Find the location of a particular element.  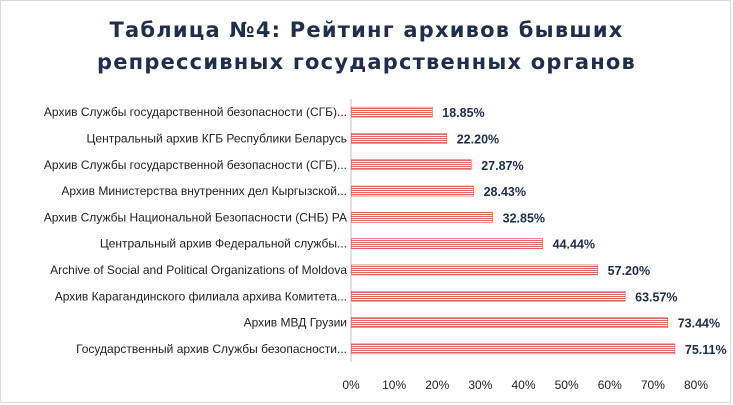

data-label: 32.85% is located at coordinates (524, 218).